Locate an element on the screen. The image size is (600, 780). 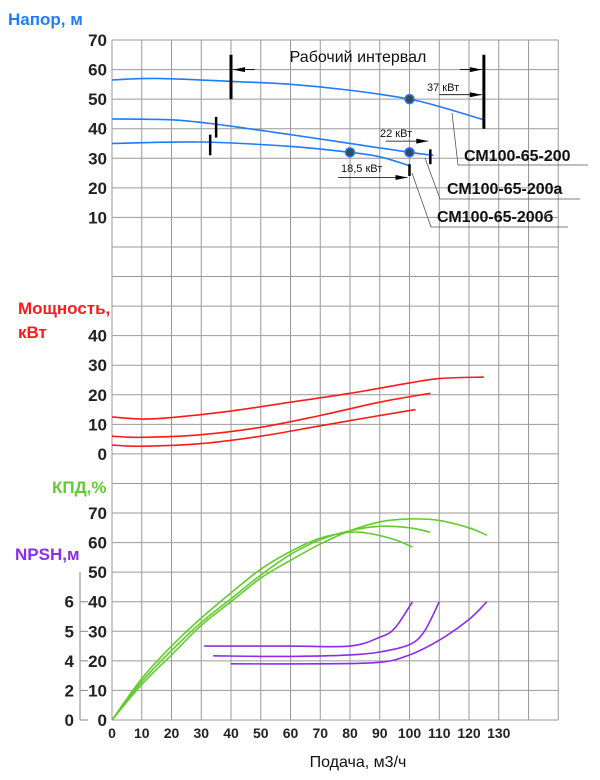
efficiency-axis-label: КПД,% is located at coordinates (79, 487).